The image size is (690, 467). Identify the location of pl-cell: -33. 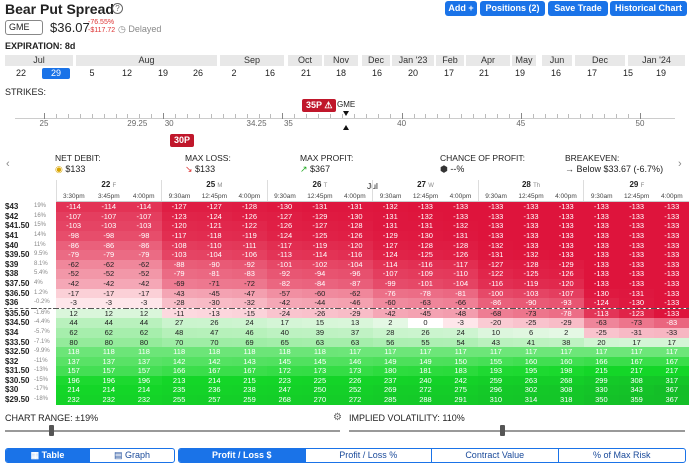
(672, 332).